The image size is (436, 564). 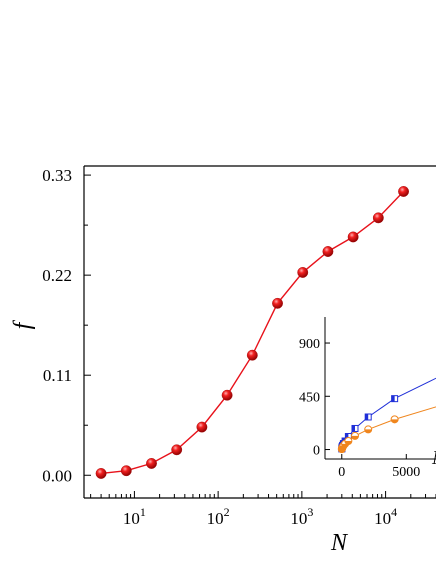 What do you see at coordinates (316, 451) in the screenshot?
I see `inset-y-tick-label: 0` at bounding box center [316, 451].